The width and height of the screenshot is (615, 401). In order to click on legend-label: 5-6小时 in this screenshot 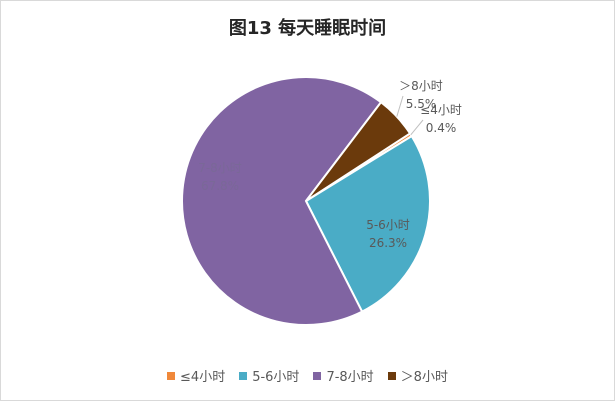, I will do `click(276, 377)`.